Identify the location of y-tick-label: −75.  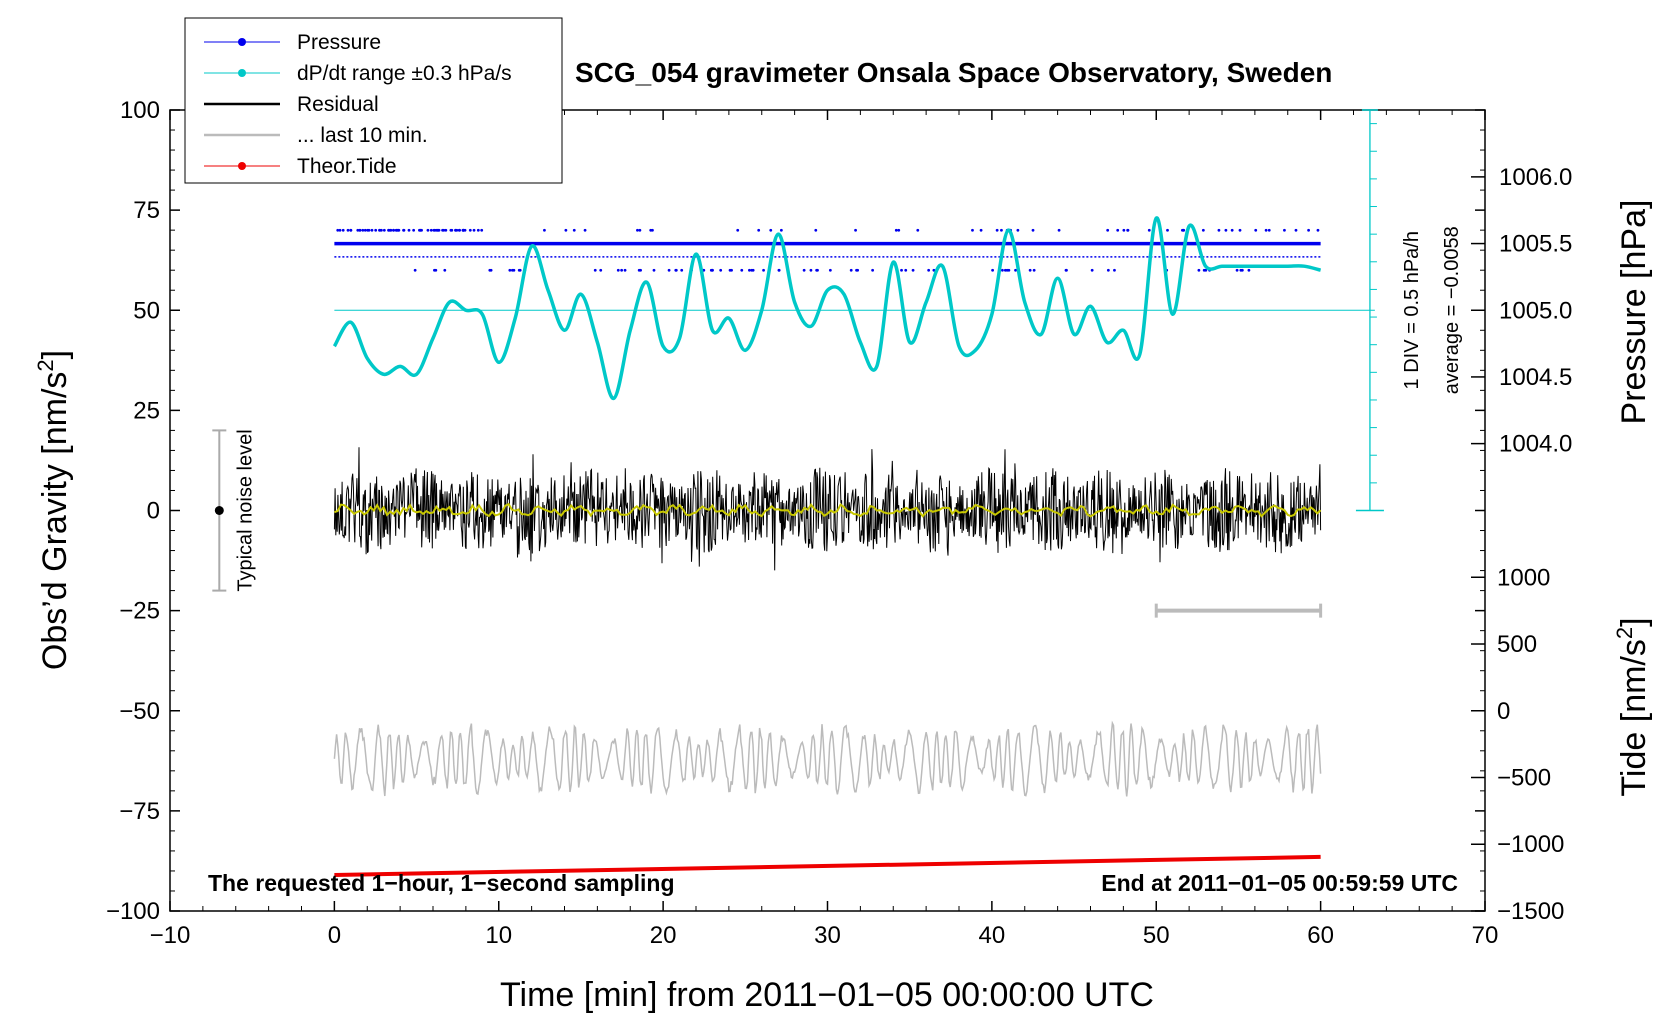
(139, 811).